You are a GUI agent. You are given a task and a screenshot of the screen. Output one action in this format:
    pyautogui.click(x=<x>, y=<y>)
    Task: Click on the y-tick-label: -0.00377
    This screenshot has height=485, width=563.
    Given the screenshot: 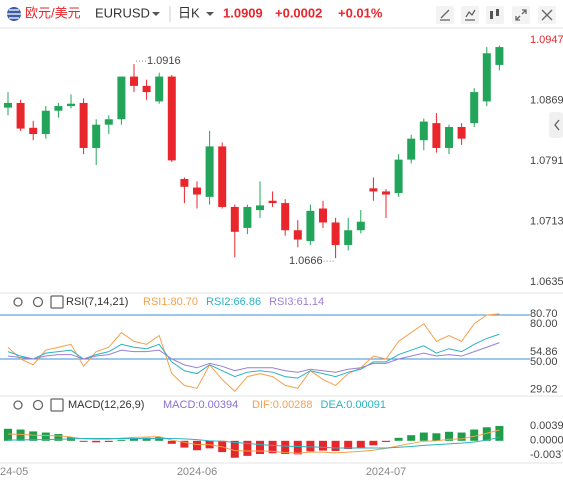 What is the action you would take?
    pyautogui.click(x=546, y=455)
    